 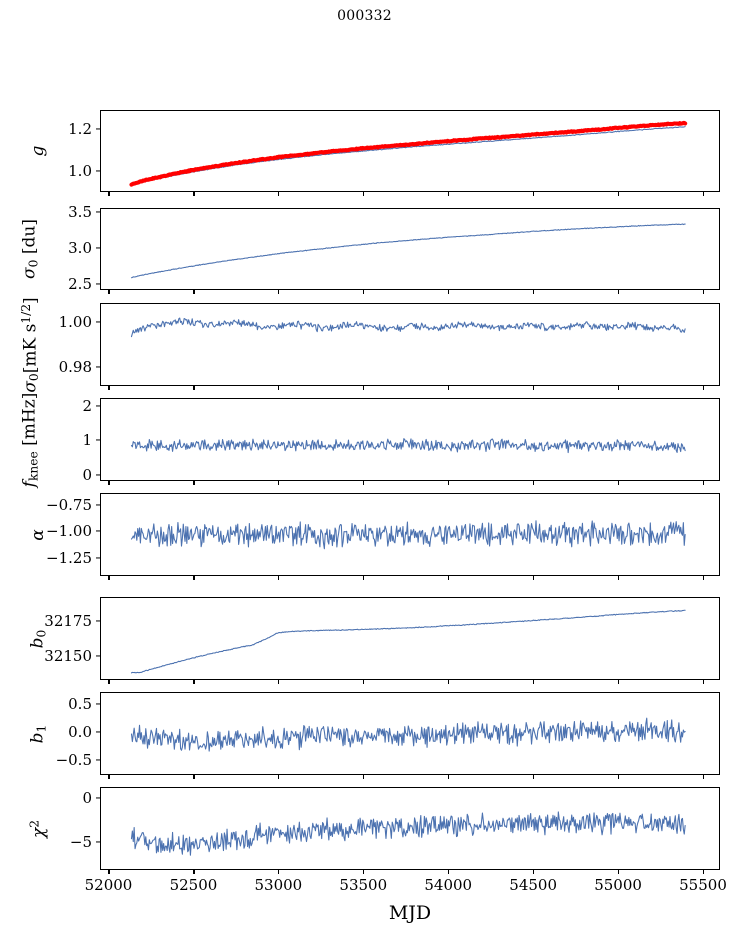 I want to click on panel-b1, so click(x=410, y=733).